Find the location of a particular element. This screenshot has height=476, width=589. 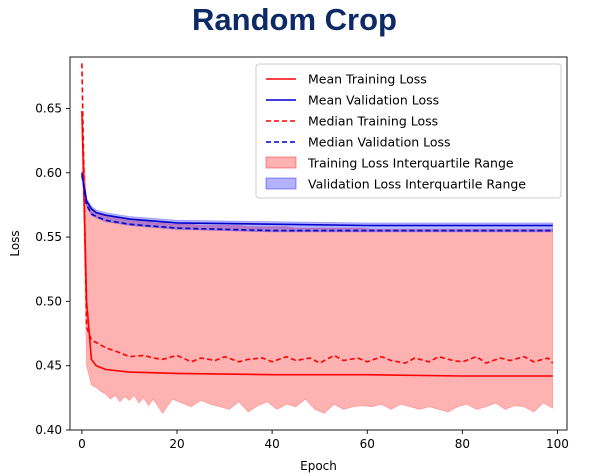

y-tick-label: 0.65 is located at coordinates (48, 108).